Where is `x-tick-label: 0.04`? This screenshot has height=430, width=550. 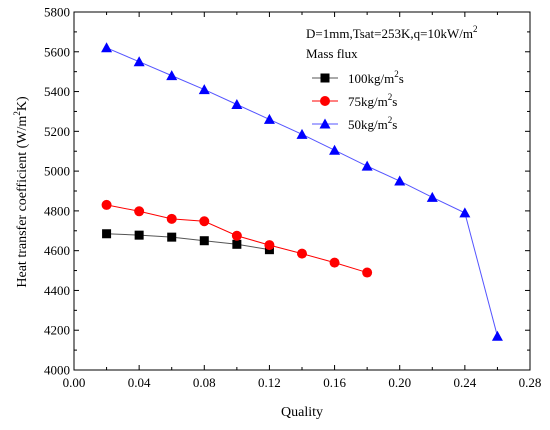 x-tick-label: 0.04 is located at coordinates (139, 382).